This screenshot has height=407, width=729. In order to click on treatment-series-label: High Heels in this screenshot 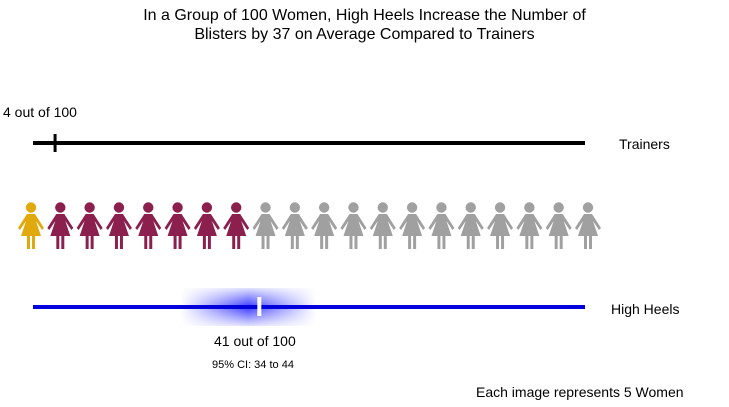, I will do `click(645, 309)`.